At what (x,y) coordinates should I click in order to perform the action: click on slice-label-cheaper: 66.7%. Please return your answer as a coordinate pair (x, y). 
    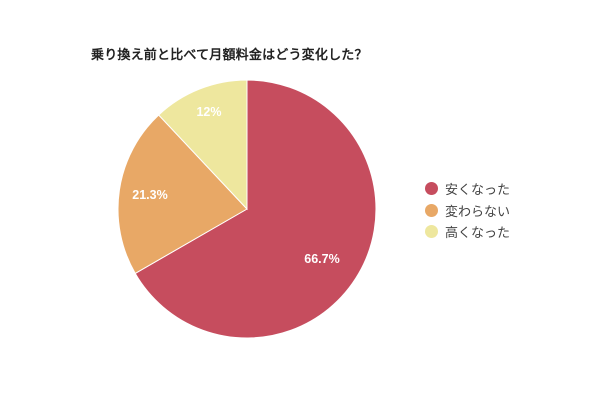
    Looking at the image, I should click on (321, 259).